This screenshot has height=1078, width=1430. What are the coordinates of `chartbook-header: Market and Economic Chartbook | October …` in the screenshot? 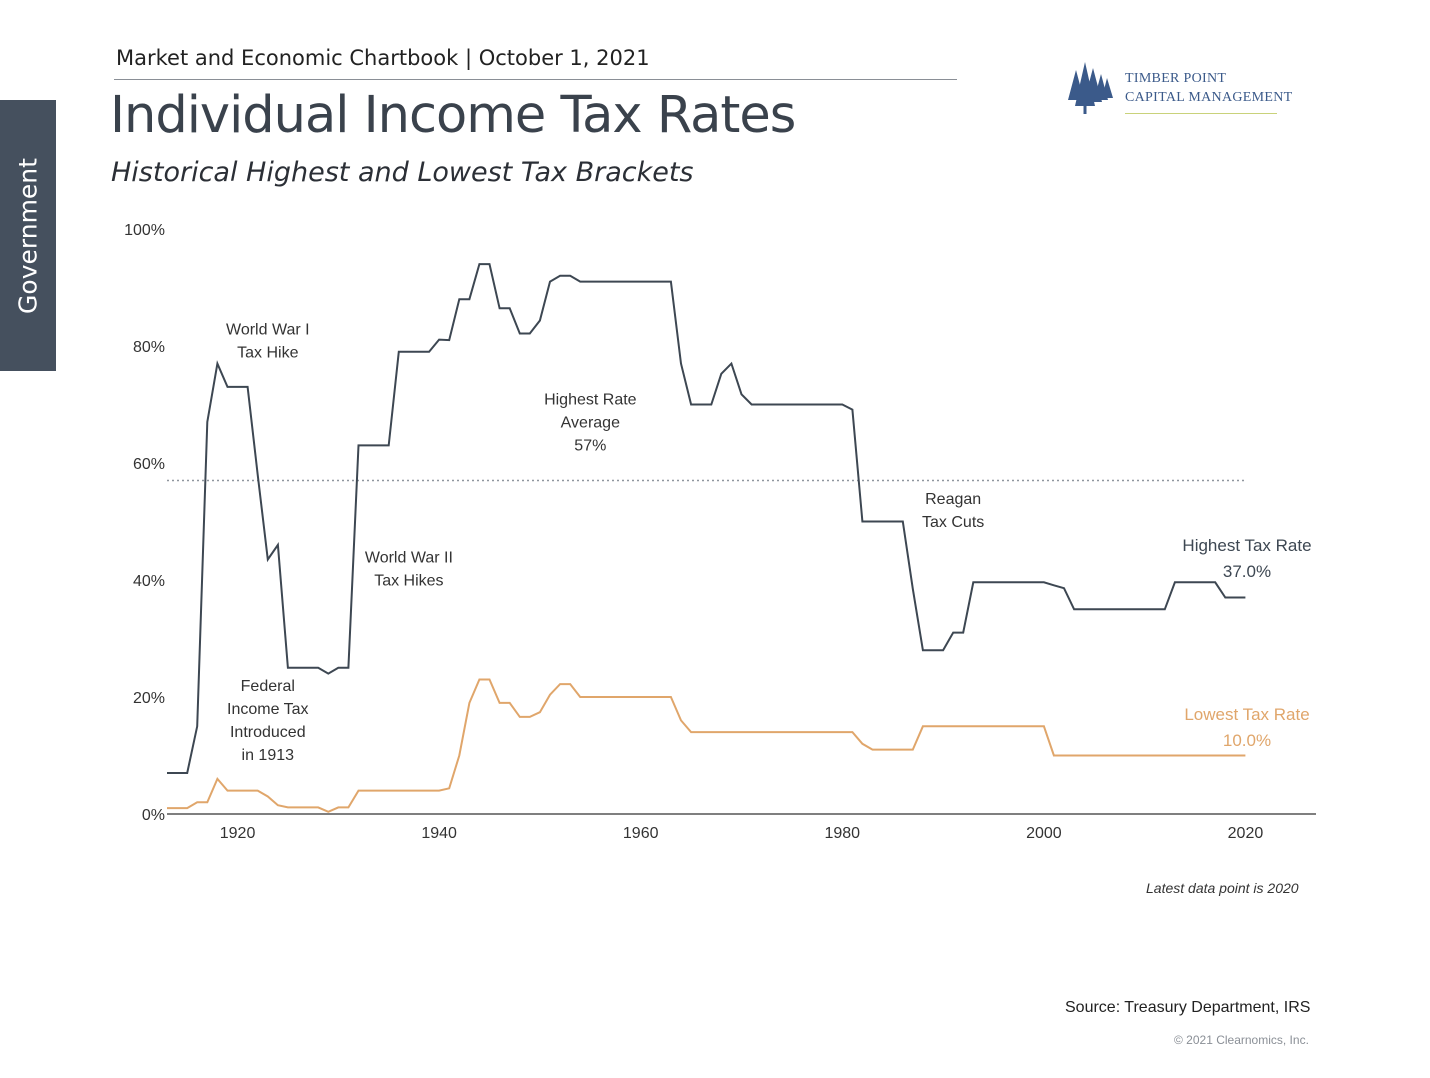 It's located at (383, 58).